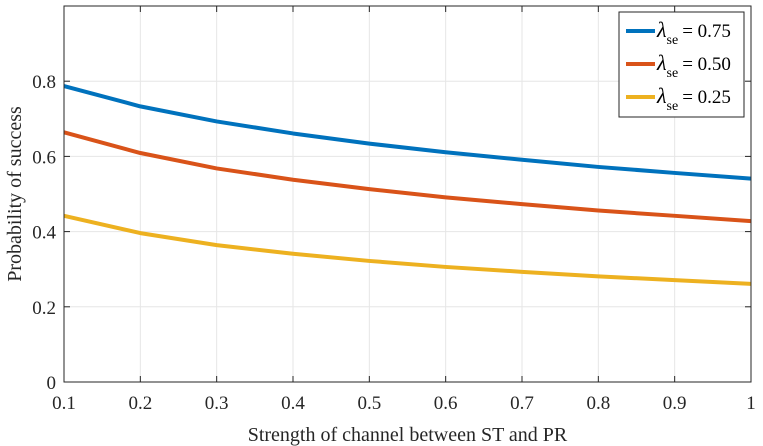  Describe the element at coordinates (751, 403) in the screenshot. I see `x-tick-label: 1` at that location.